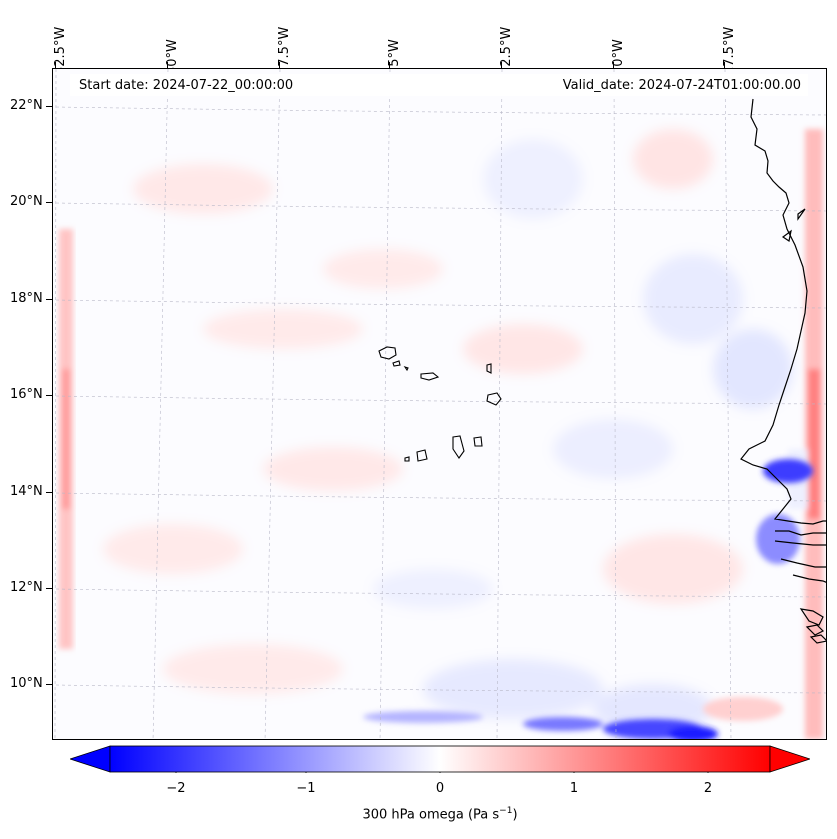  I want to click on colorbar-title-close: ), so click(515, 815).